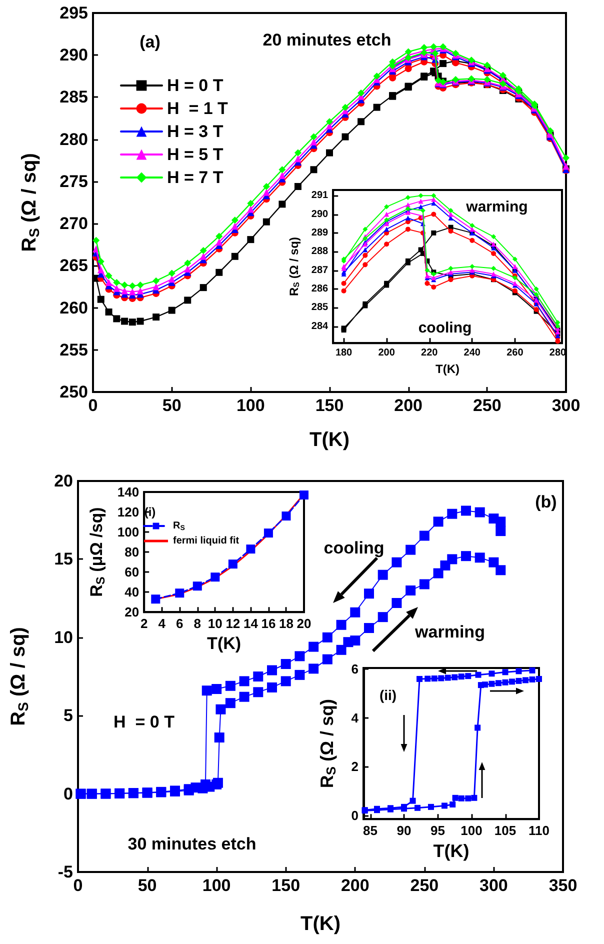  What do you see at coordinates (132, 592) in the screenshot?
I see `y-tick-label: 40` at bounding box center [132, 592].